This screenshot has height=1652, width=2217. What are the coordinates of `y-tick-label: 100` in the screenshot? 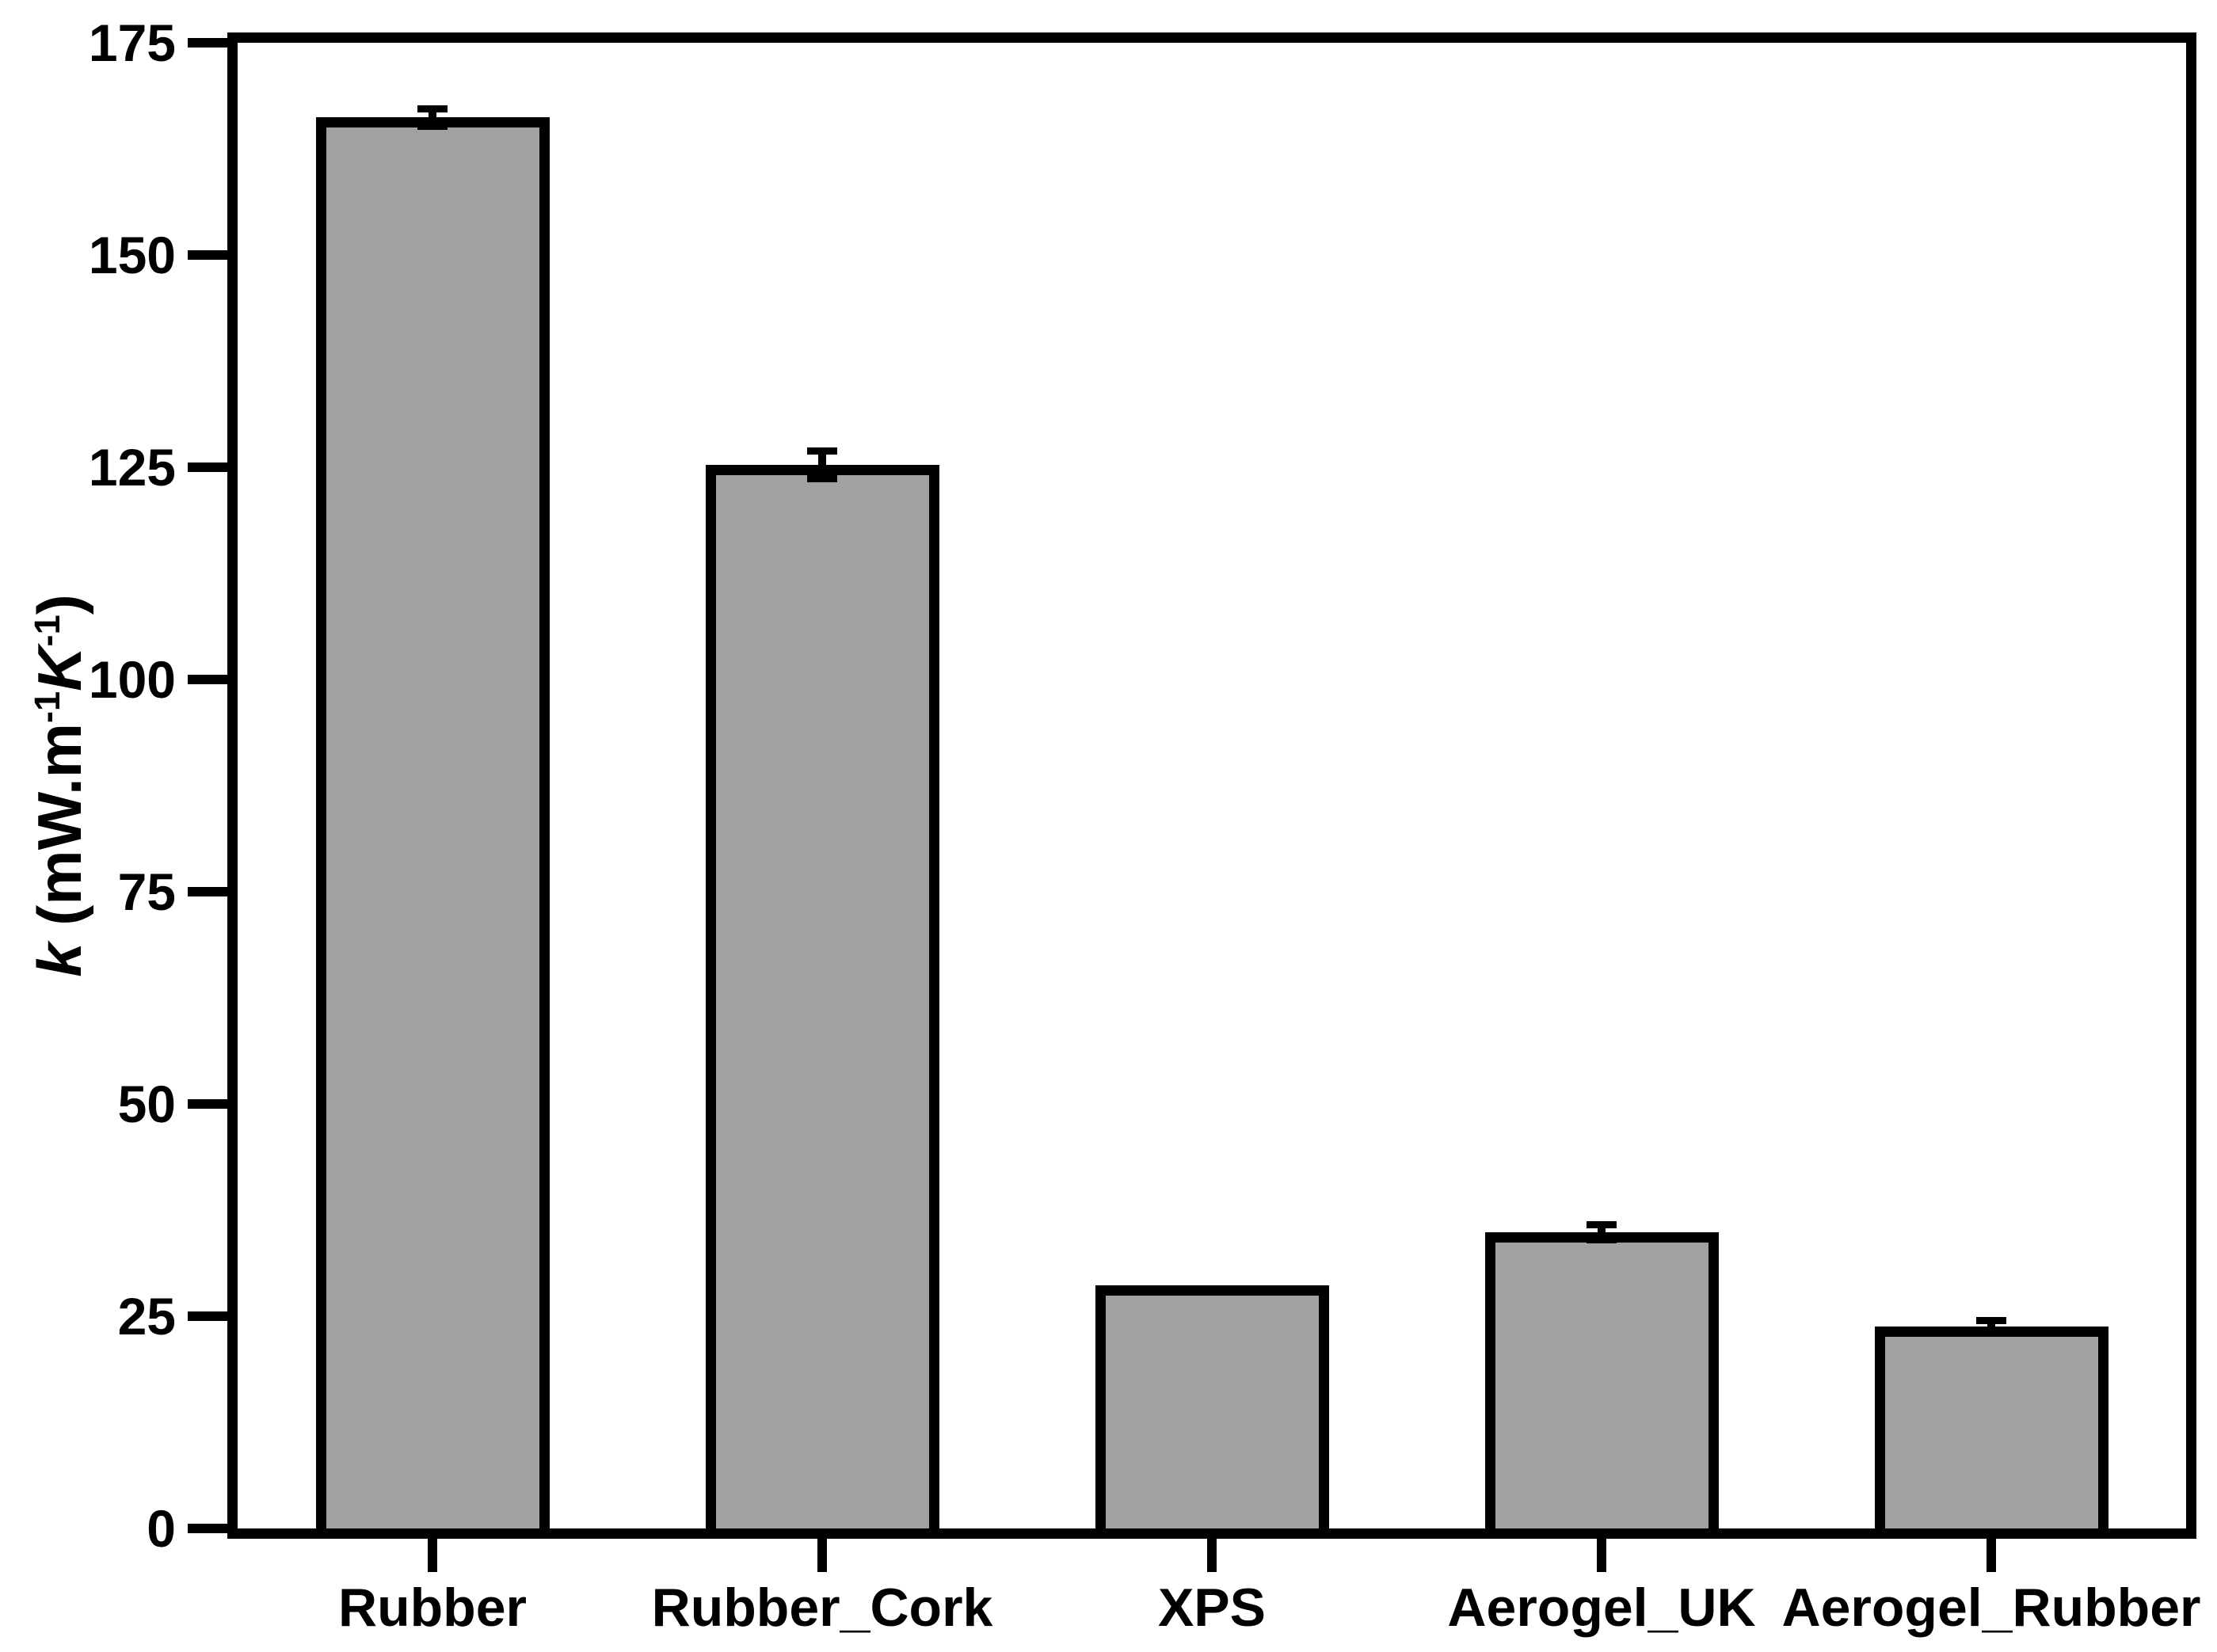 It's located at (132, 679).